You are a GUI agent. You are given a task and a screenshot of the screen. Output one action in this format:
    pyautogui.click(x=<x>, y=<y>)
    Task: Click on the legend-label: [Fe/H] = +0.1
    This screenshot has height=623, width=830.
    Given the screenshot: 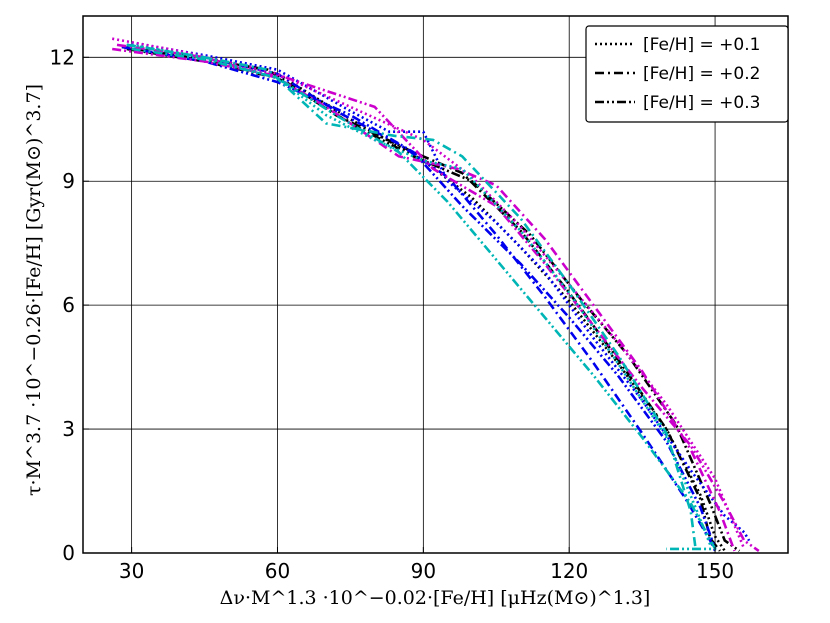 What is the action you would take?
    pyautogui.click(x=701, y=45)
    